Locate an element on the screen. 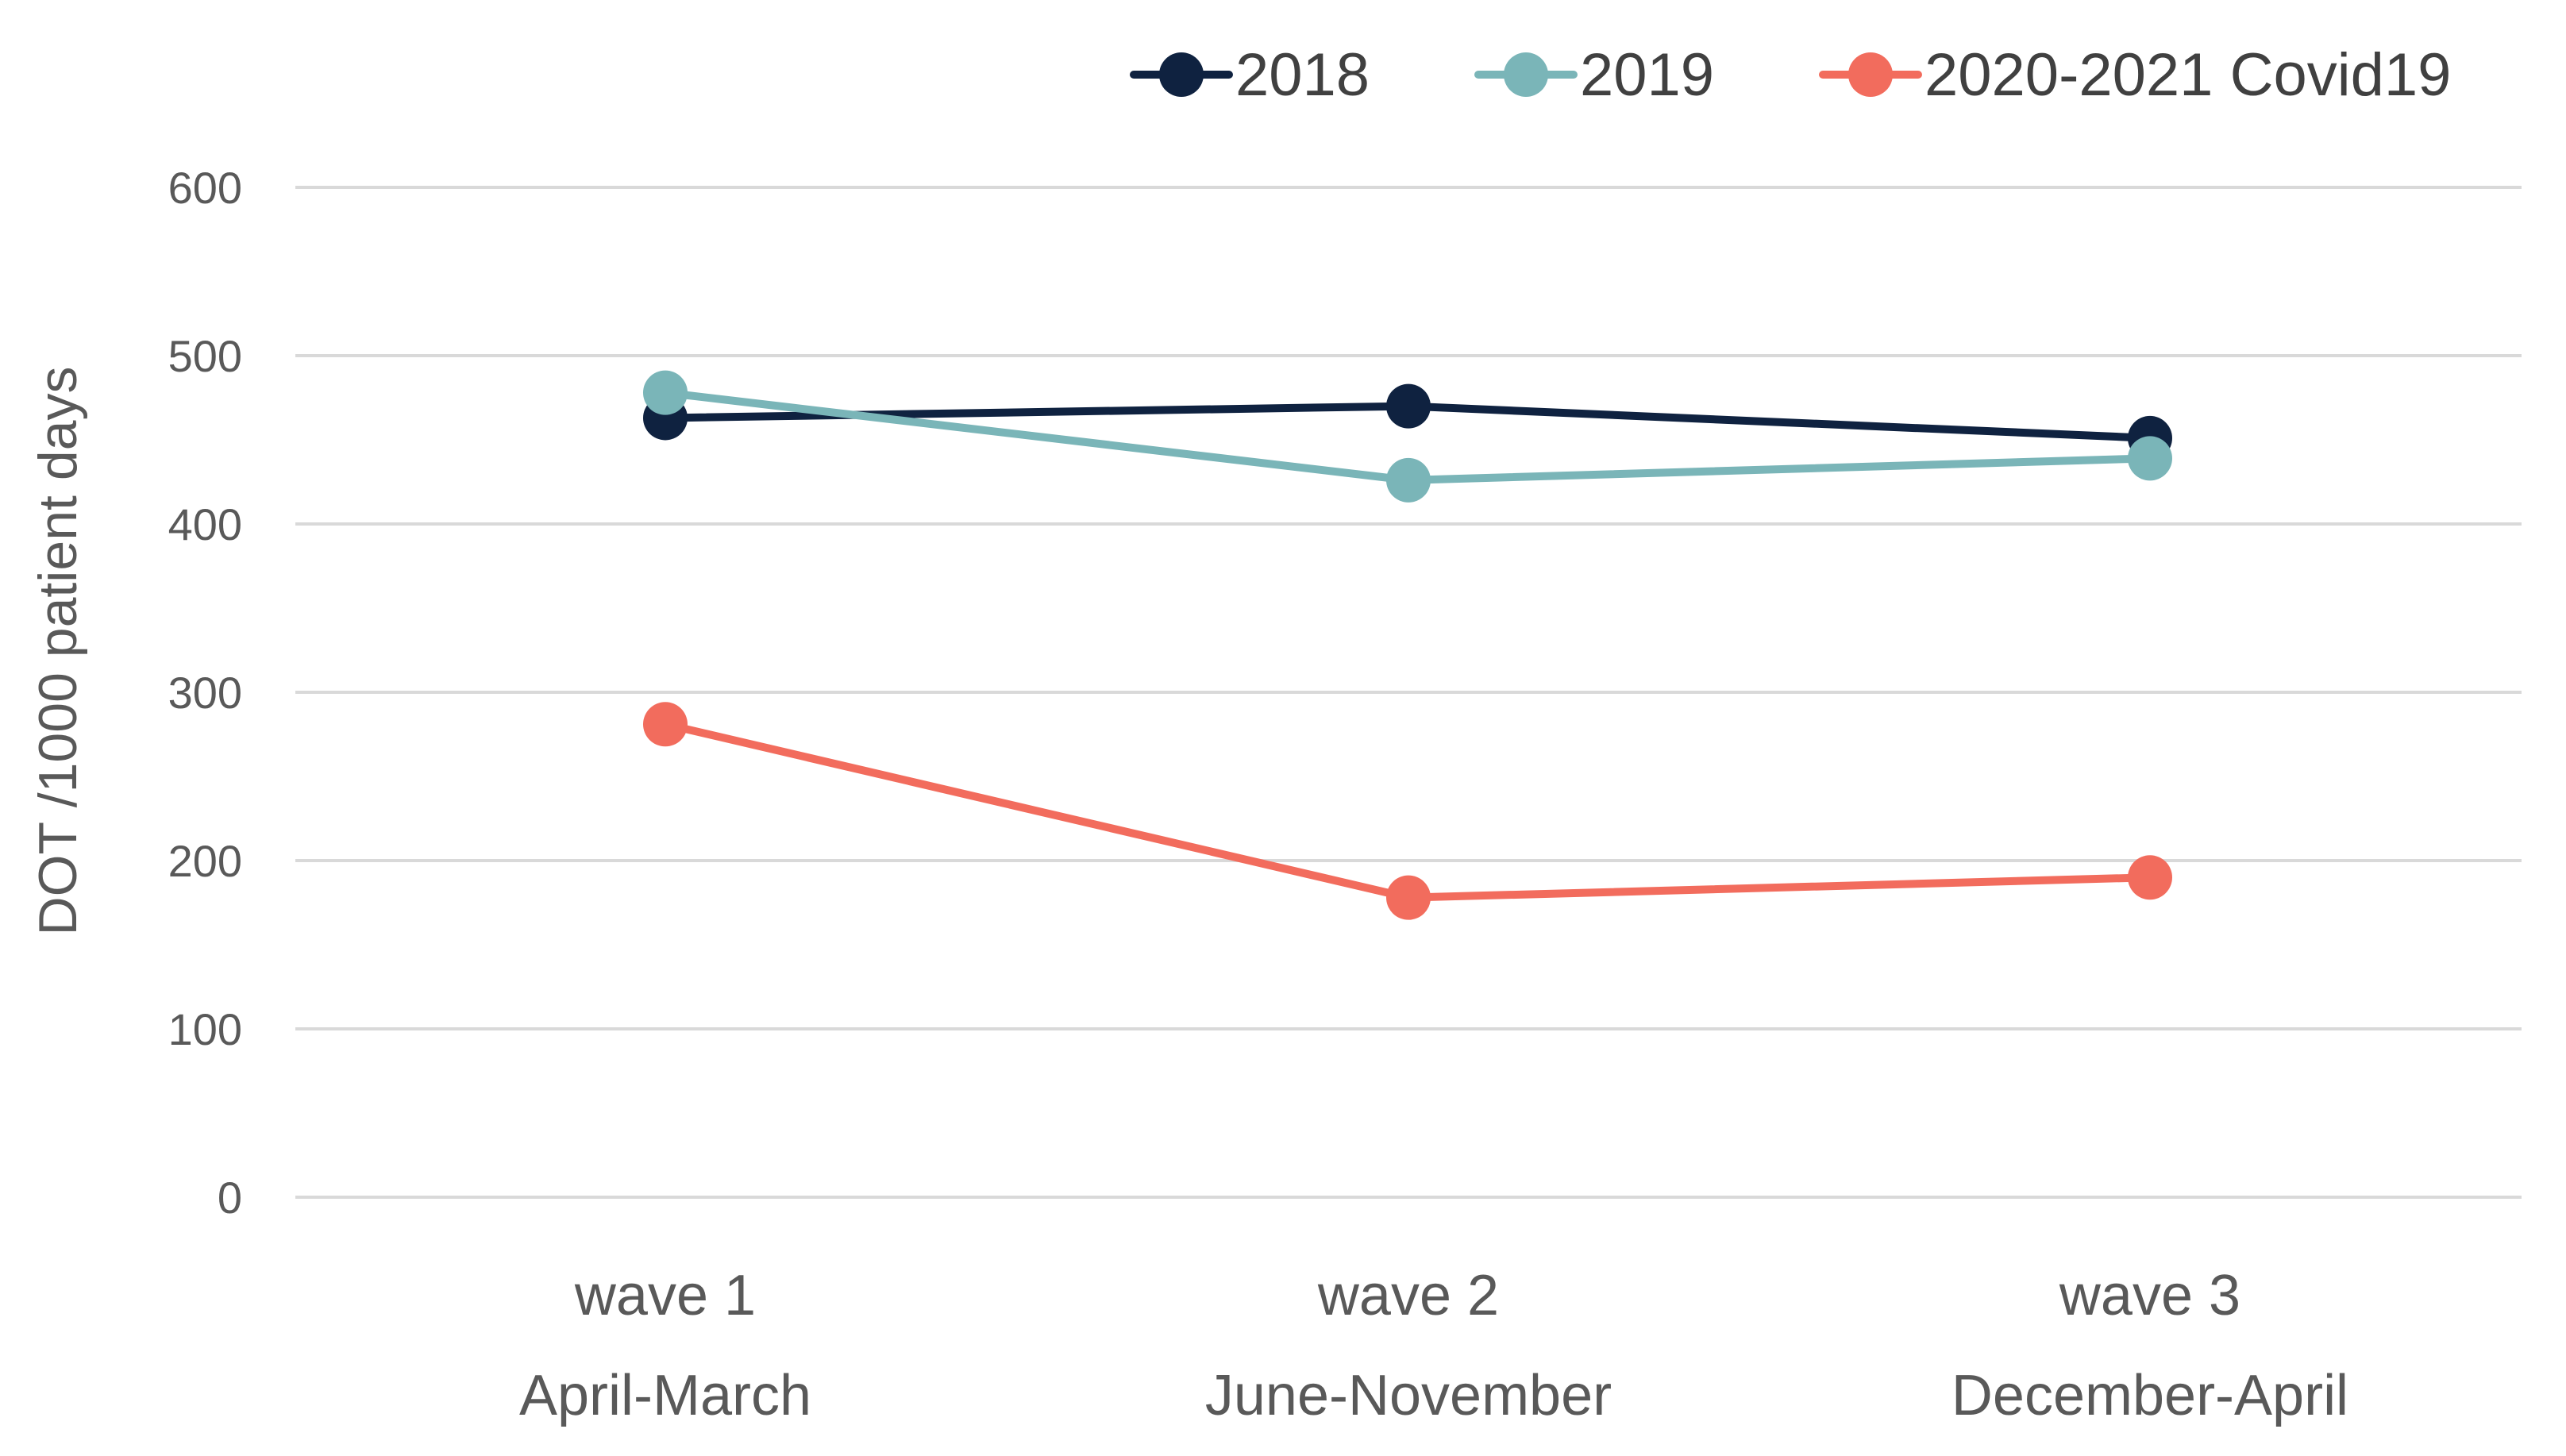 The width and height of the screenshot is (2566, 1456). legend-item: 2019 is located at coordinates (1594, 75).